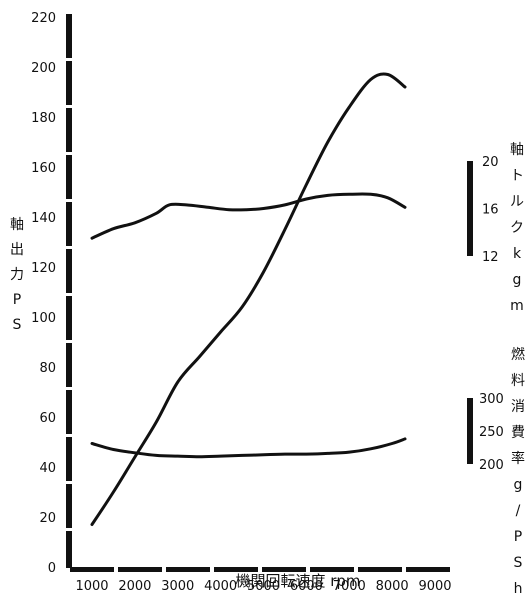 The image size is (532, 600). Describe the element at coordinates (134, 586) in the screenshot. I see `x-tick-2000: 2000` at that location.